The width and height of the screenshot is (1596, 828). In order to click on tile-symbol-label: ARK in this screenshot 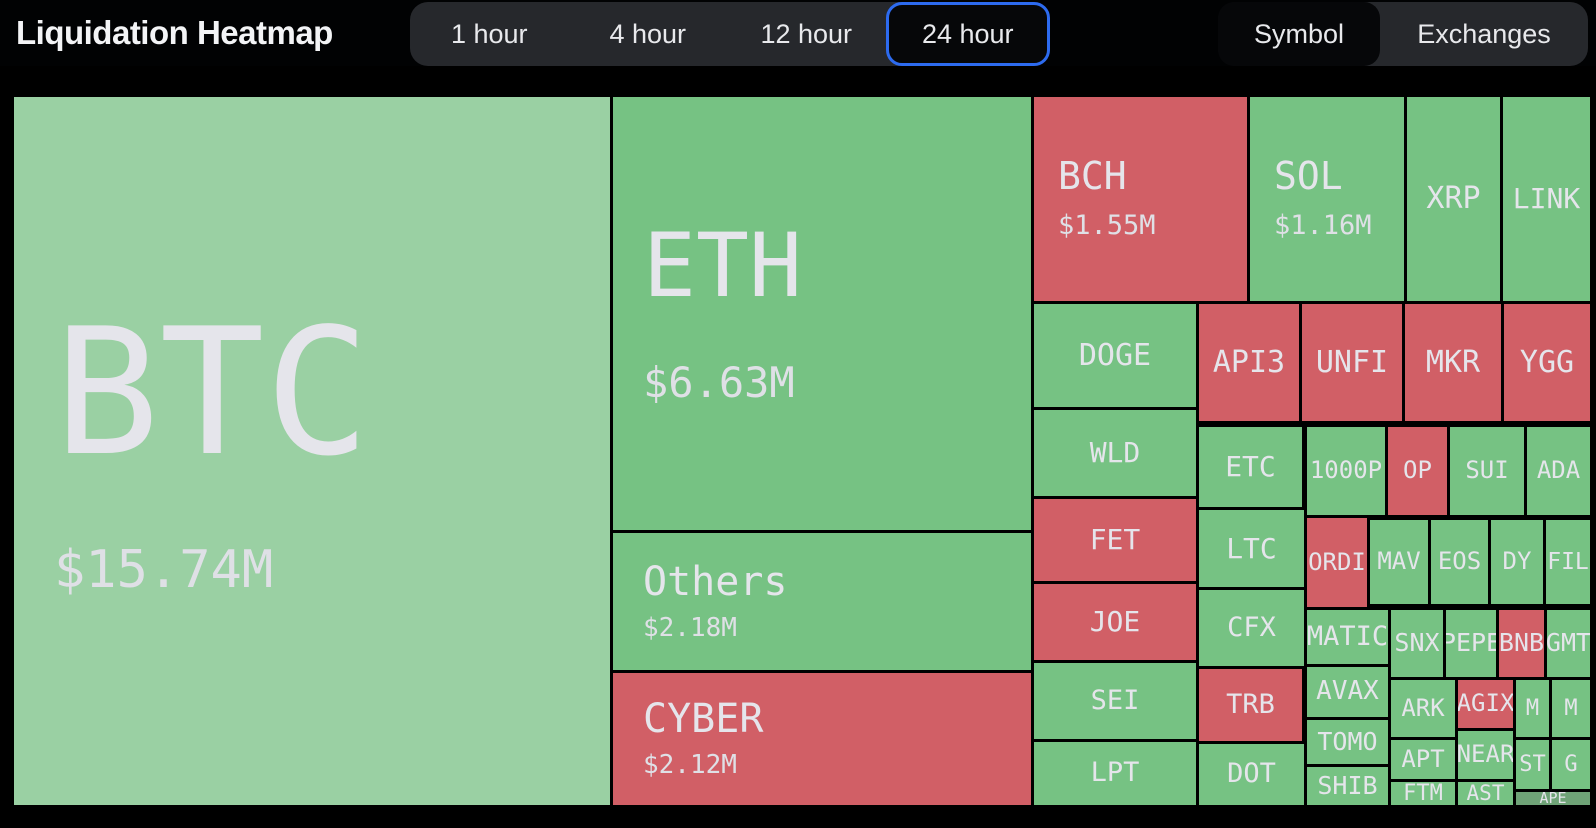, I will do `click(1423, 707)`.